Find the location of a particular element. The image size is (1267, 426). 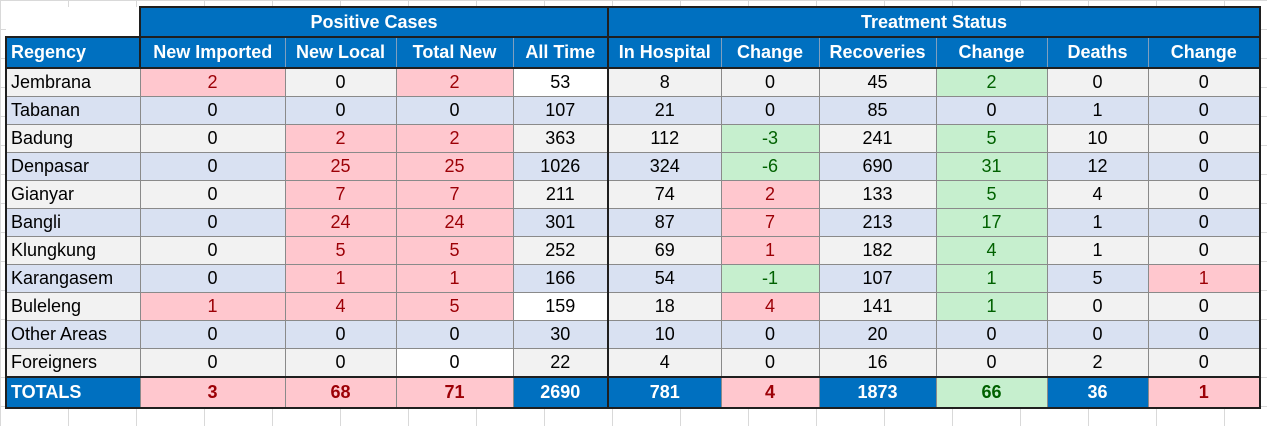

cell-all-time: 159 is located at coordinates (561, 306).